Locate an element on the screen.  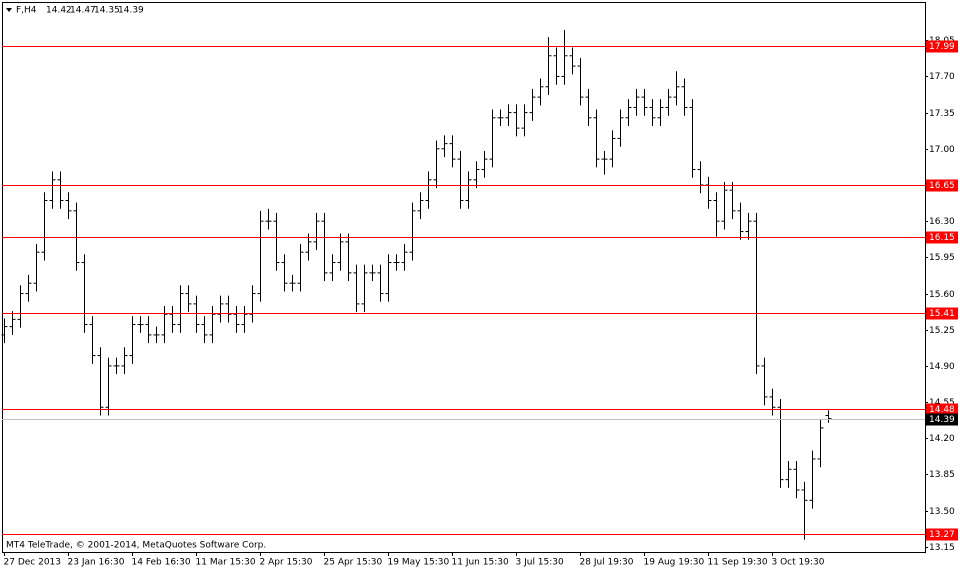
y-tick-label: 14.55 is located at coordinates (942, 403).